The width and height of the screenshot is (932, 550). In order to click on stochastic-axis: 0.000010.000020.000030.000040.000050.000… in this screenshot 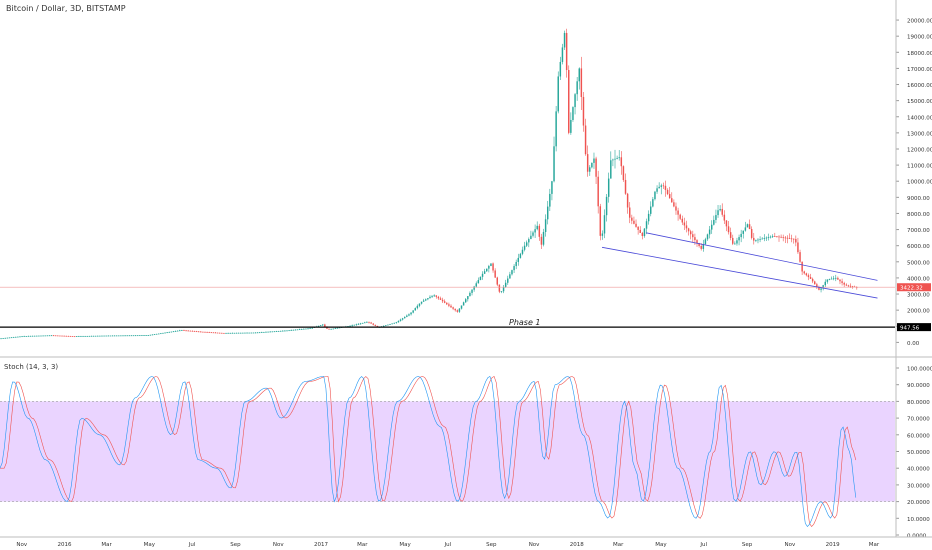, I will do `click(914, 453)`.